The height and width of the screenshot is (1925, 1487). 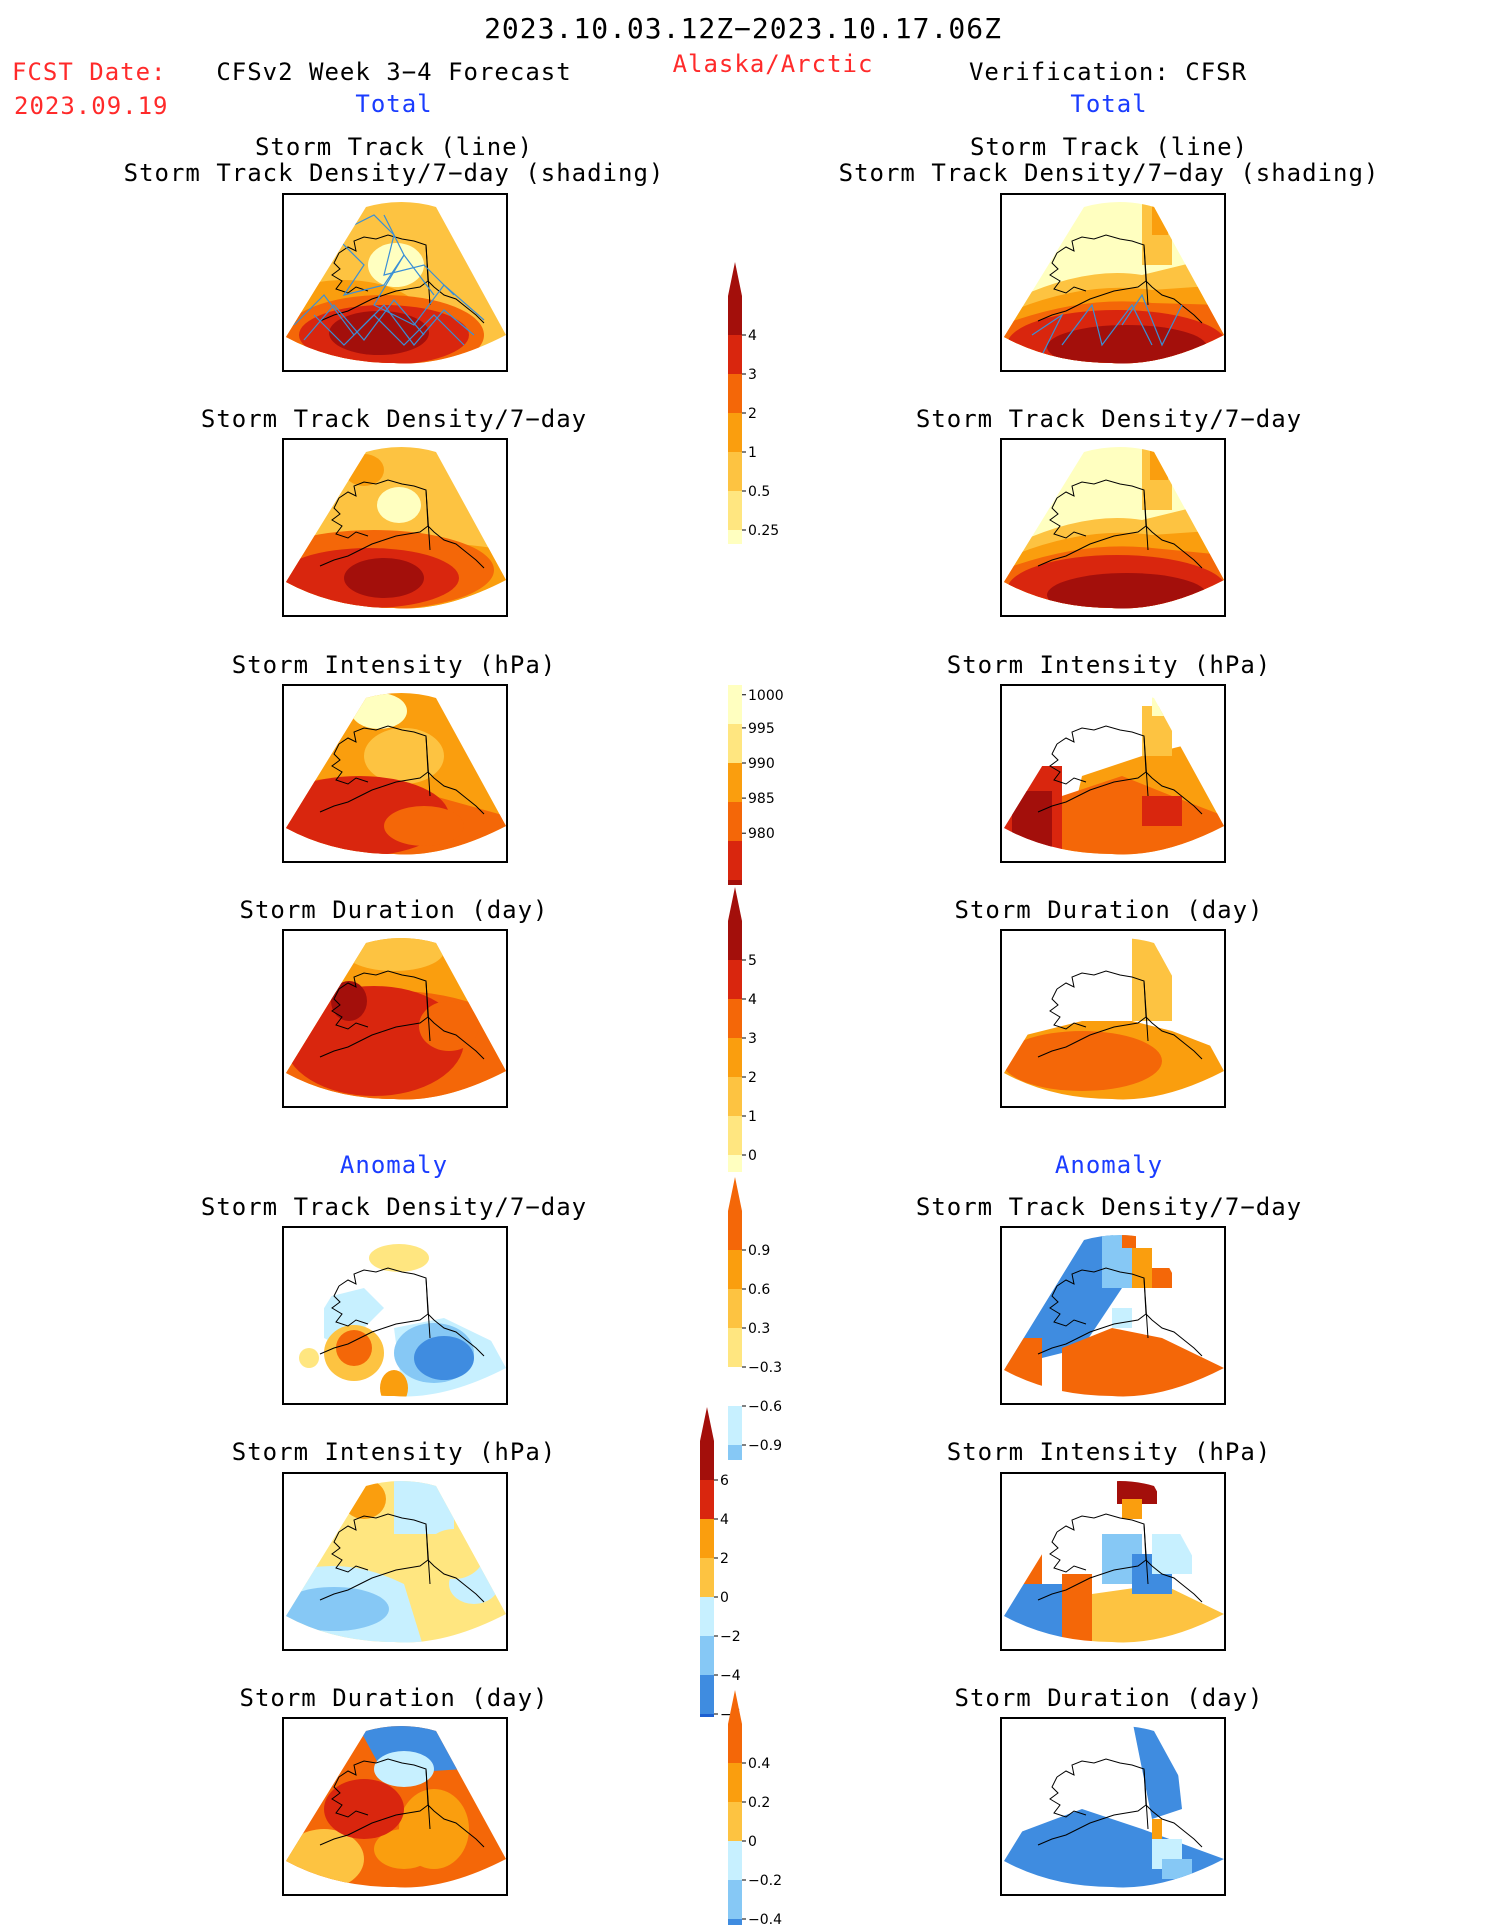 I want to click on verification-title: Verification: CFSR, so click(x=1108, y=72).